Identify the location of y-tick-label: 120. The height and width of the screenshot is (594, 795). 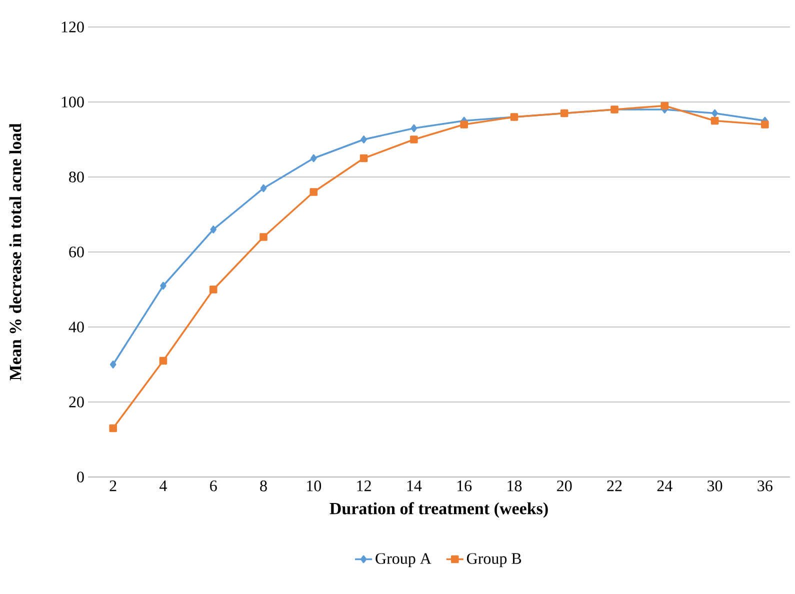
(73, 27).